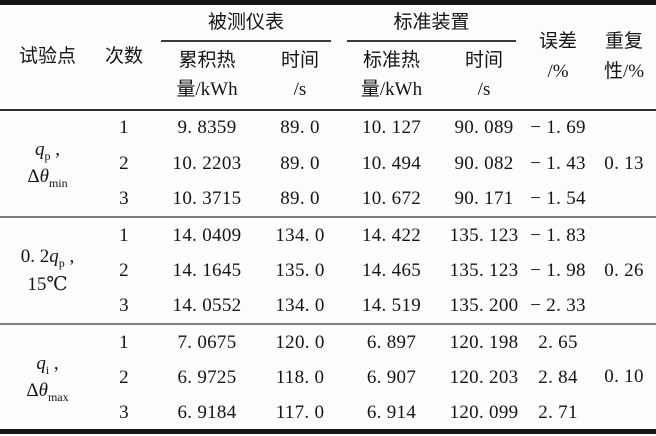 Image resolution: width=656 pixels, height=436 pixels. What do you see at coordinates (624, 377) in the screenshot?
I see `cell-repeatability-3: 0. 10` at bounding box center [624, 377].